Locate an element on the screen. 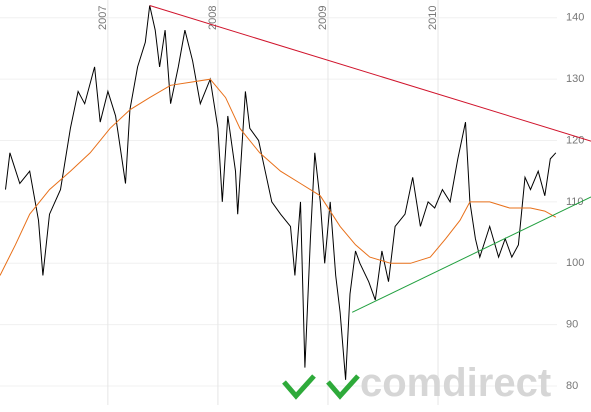  x-tick-label: 2007 is located at coordinates (103, 18).